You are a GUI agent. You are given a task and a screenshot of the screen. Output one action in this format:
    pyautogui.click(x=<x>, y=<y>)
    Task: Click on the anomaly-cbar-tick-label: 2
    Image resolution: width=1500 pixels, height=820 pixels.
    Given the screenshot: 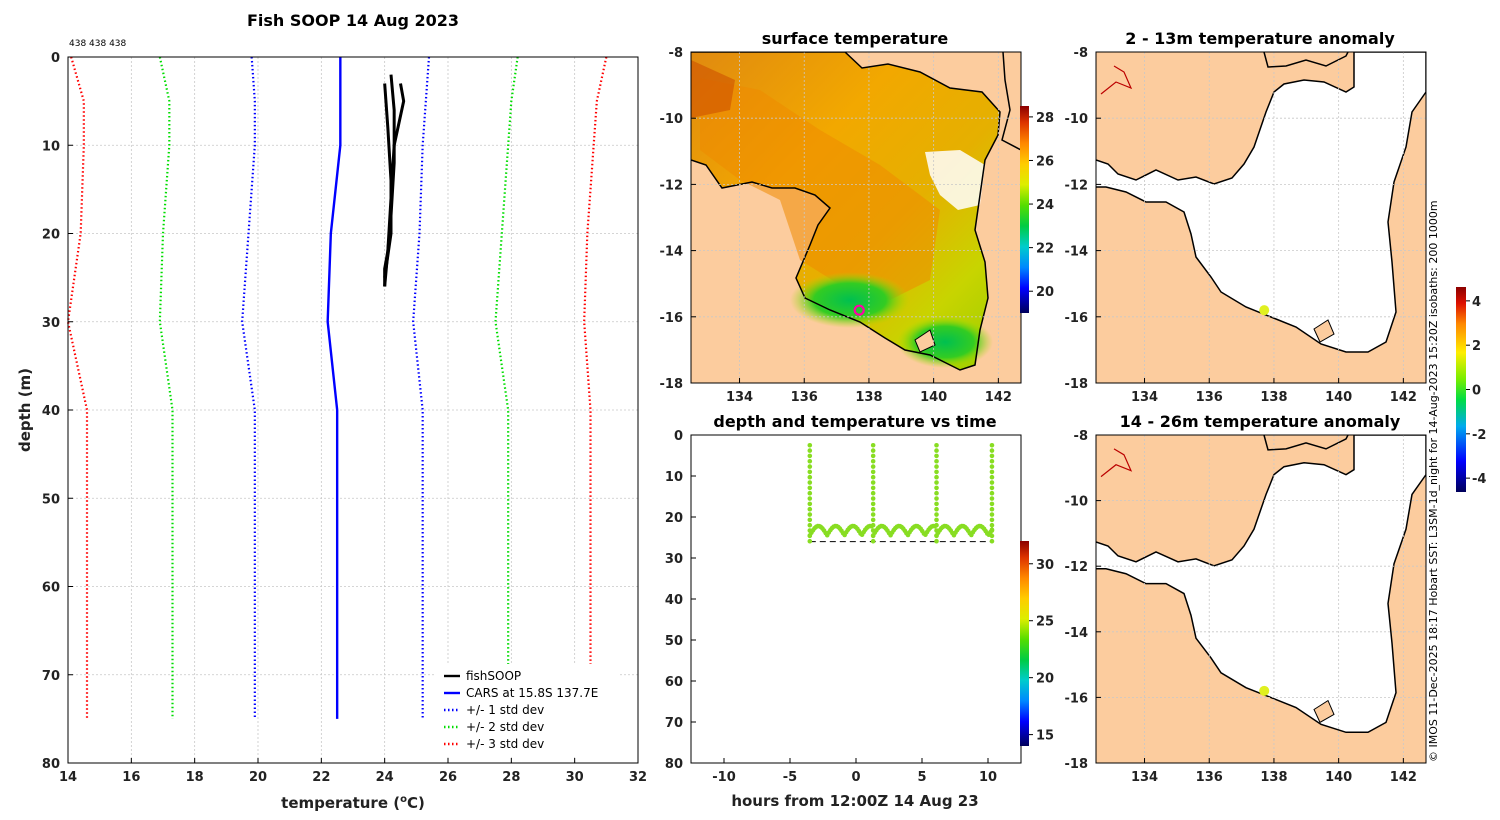 What is the action you would take?
    pyautogui.click(x=1476, y=346)
    